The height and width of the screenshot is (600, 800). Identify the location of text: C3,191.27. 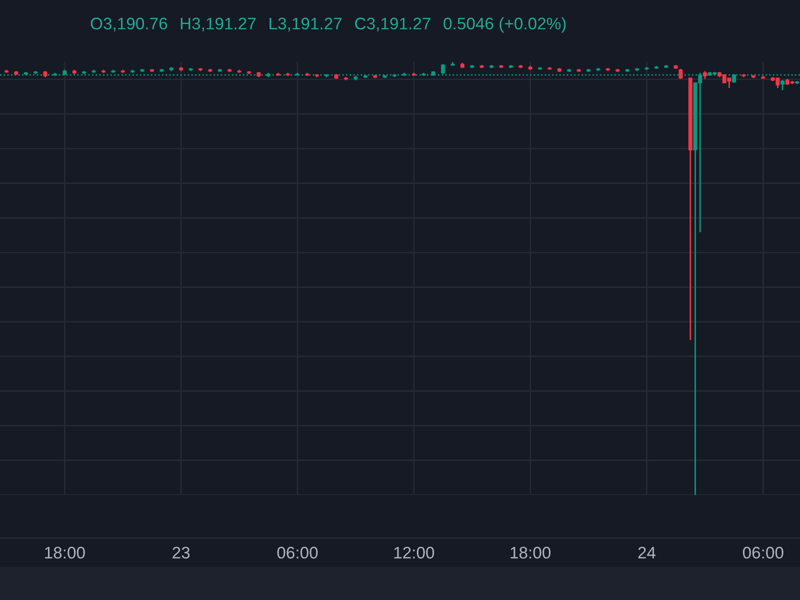
(392, 25).